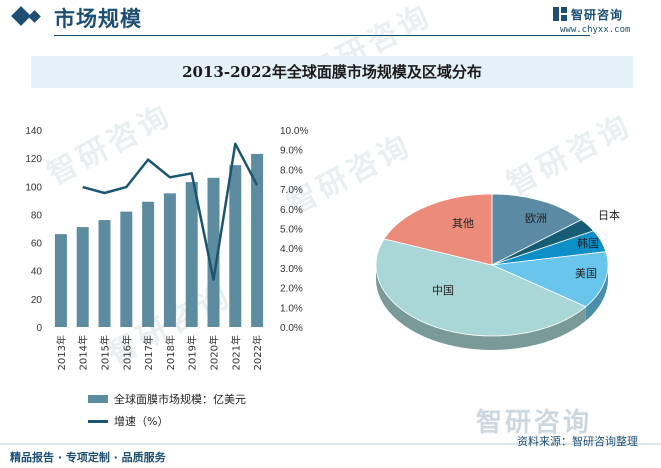  I want to click on x-tick-label: 2020年, so click(214, 352).